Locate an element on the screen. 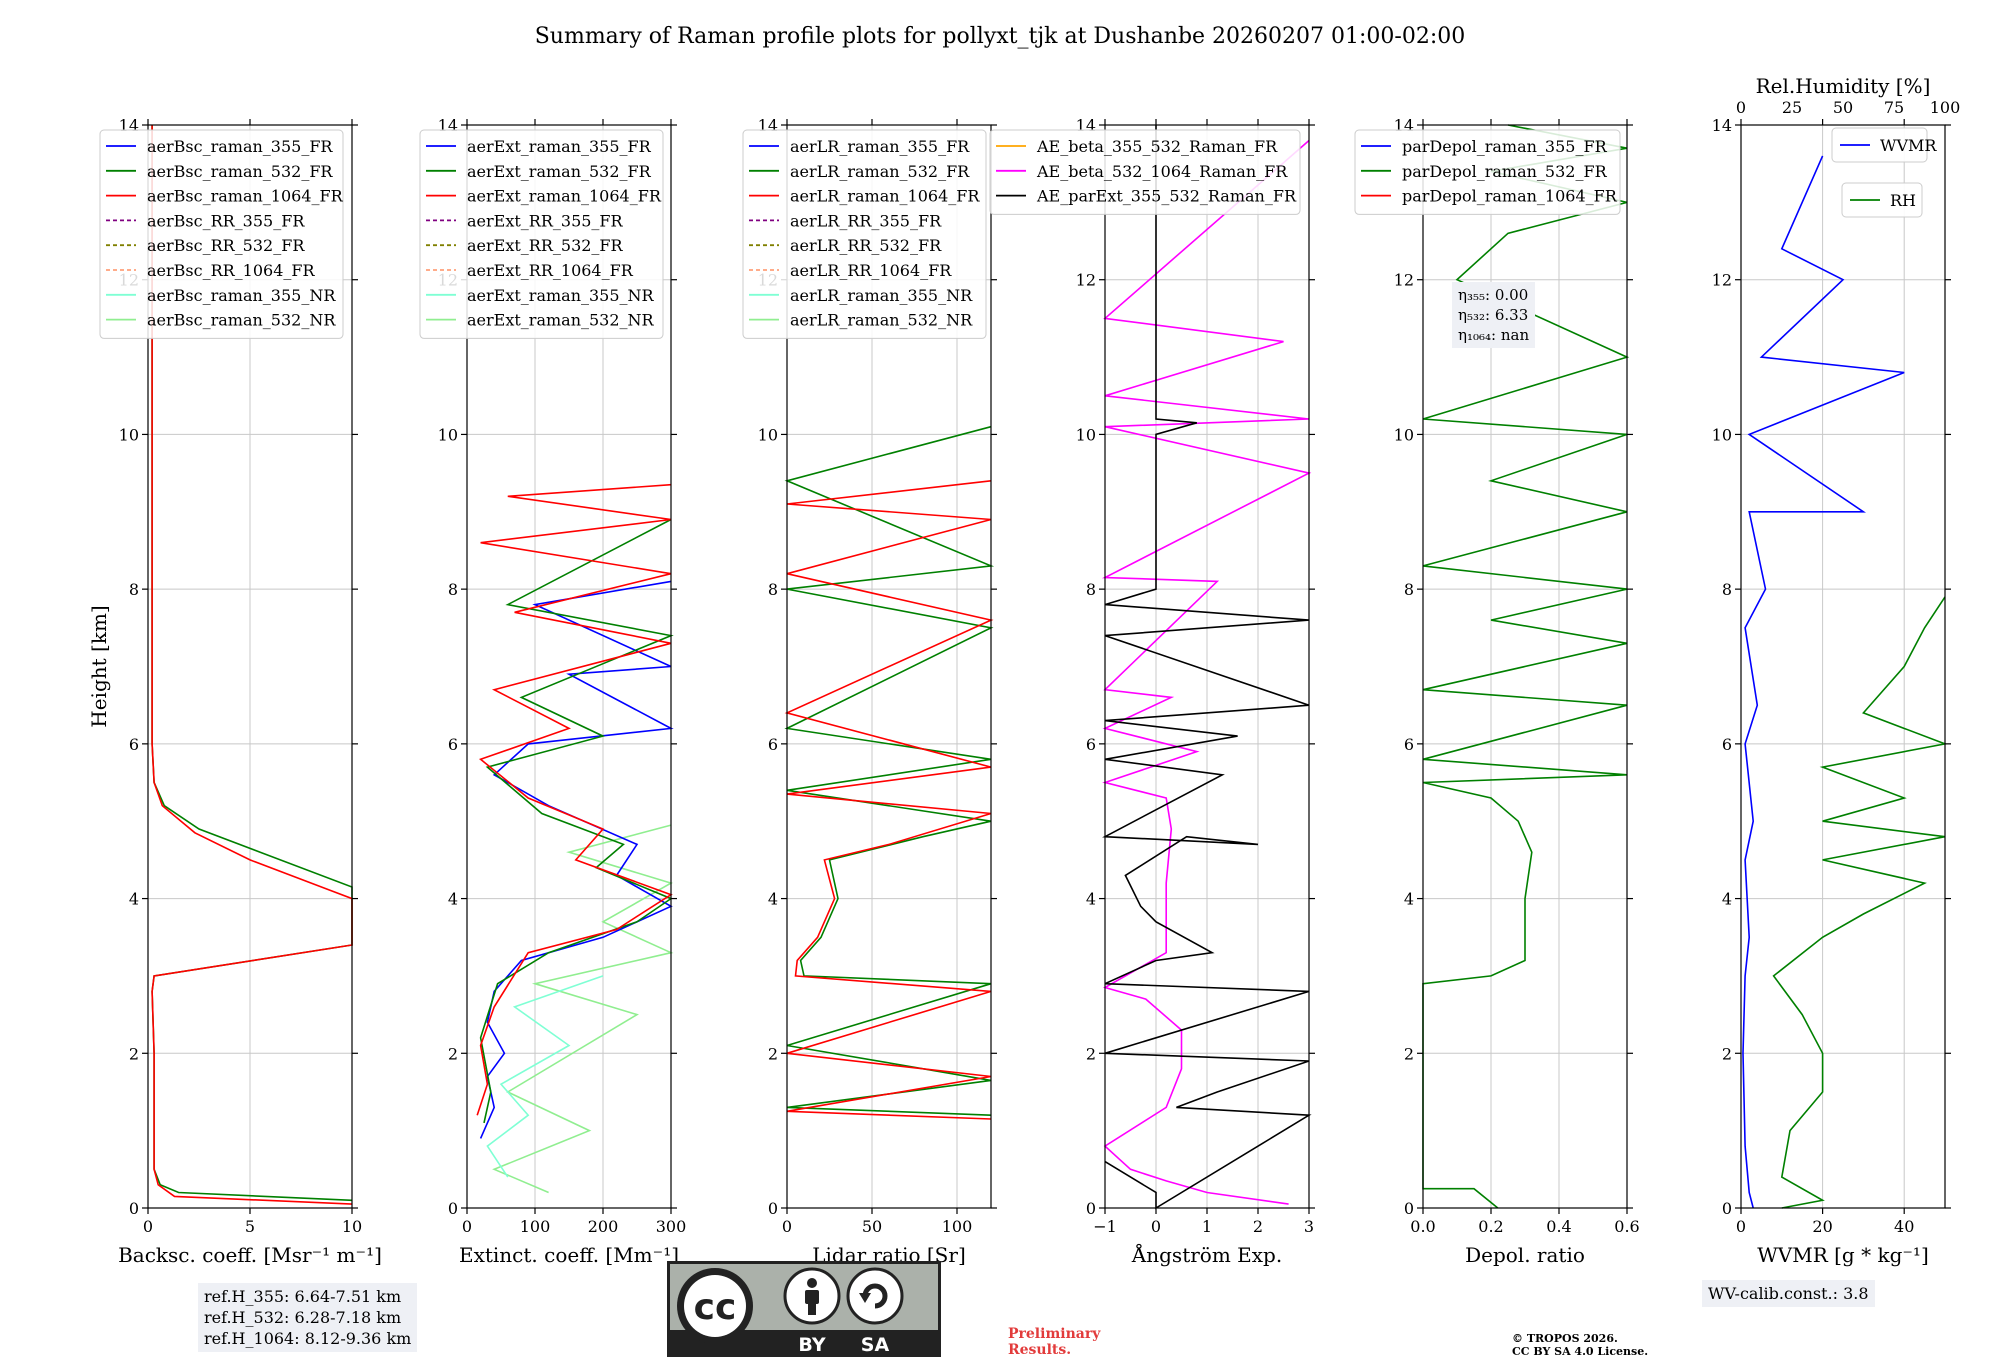 This screenshot has width=2000, height=1361. wv-axes-frame is located at coordinates (1843, 666).